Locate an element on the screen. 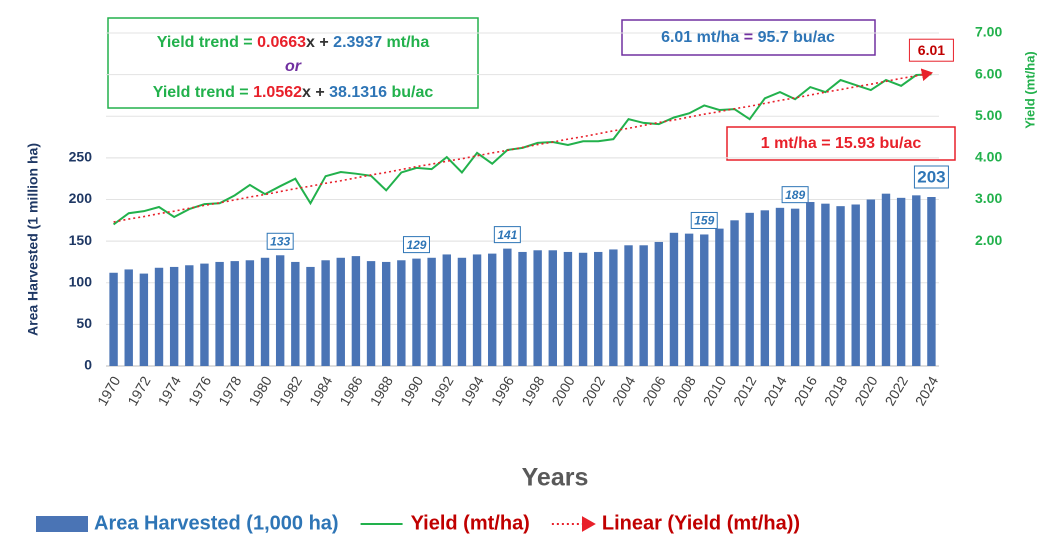 This screenshot has width=1039, height=556. value-label: 133 is located at coordinates (280, 241).